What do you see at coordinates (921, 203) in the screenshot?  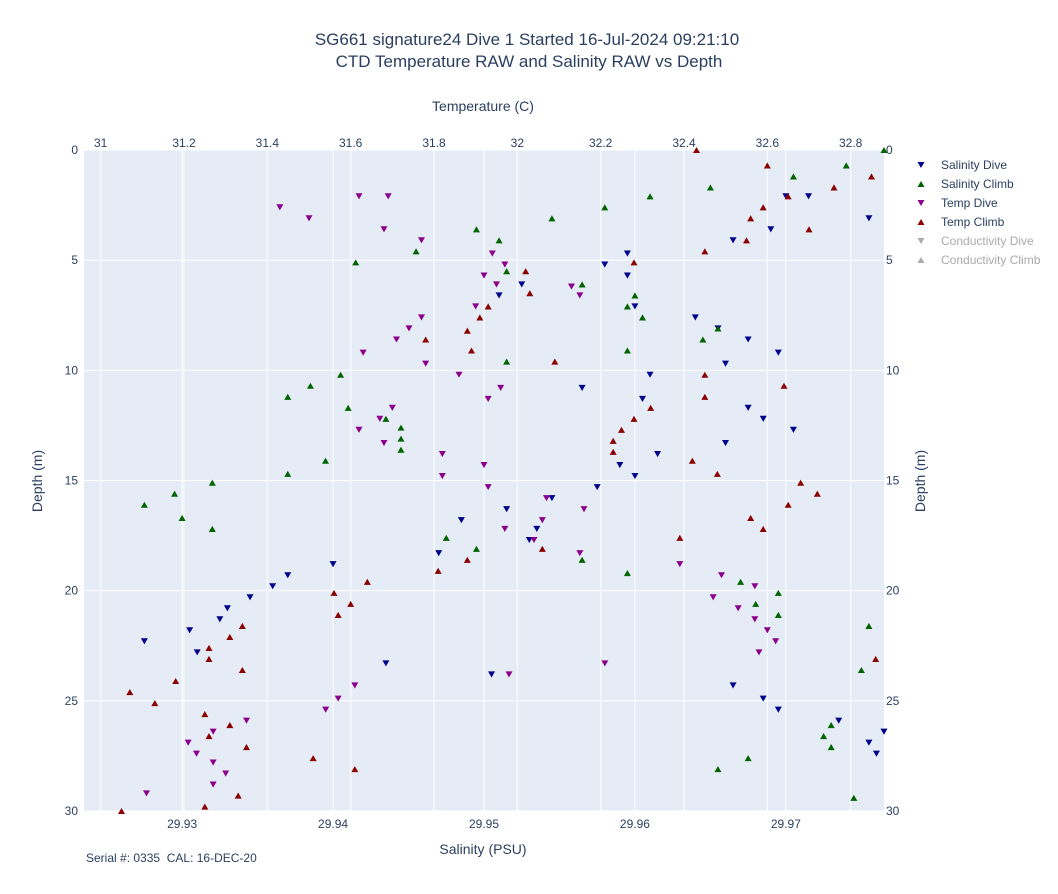 I see `legend-marker-temp-dive` at bounding box center [921, 203].